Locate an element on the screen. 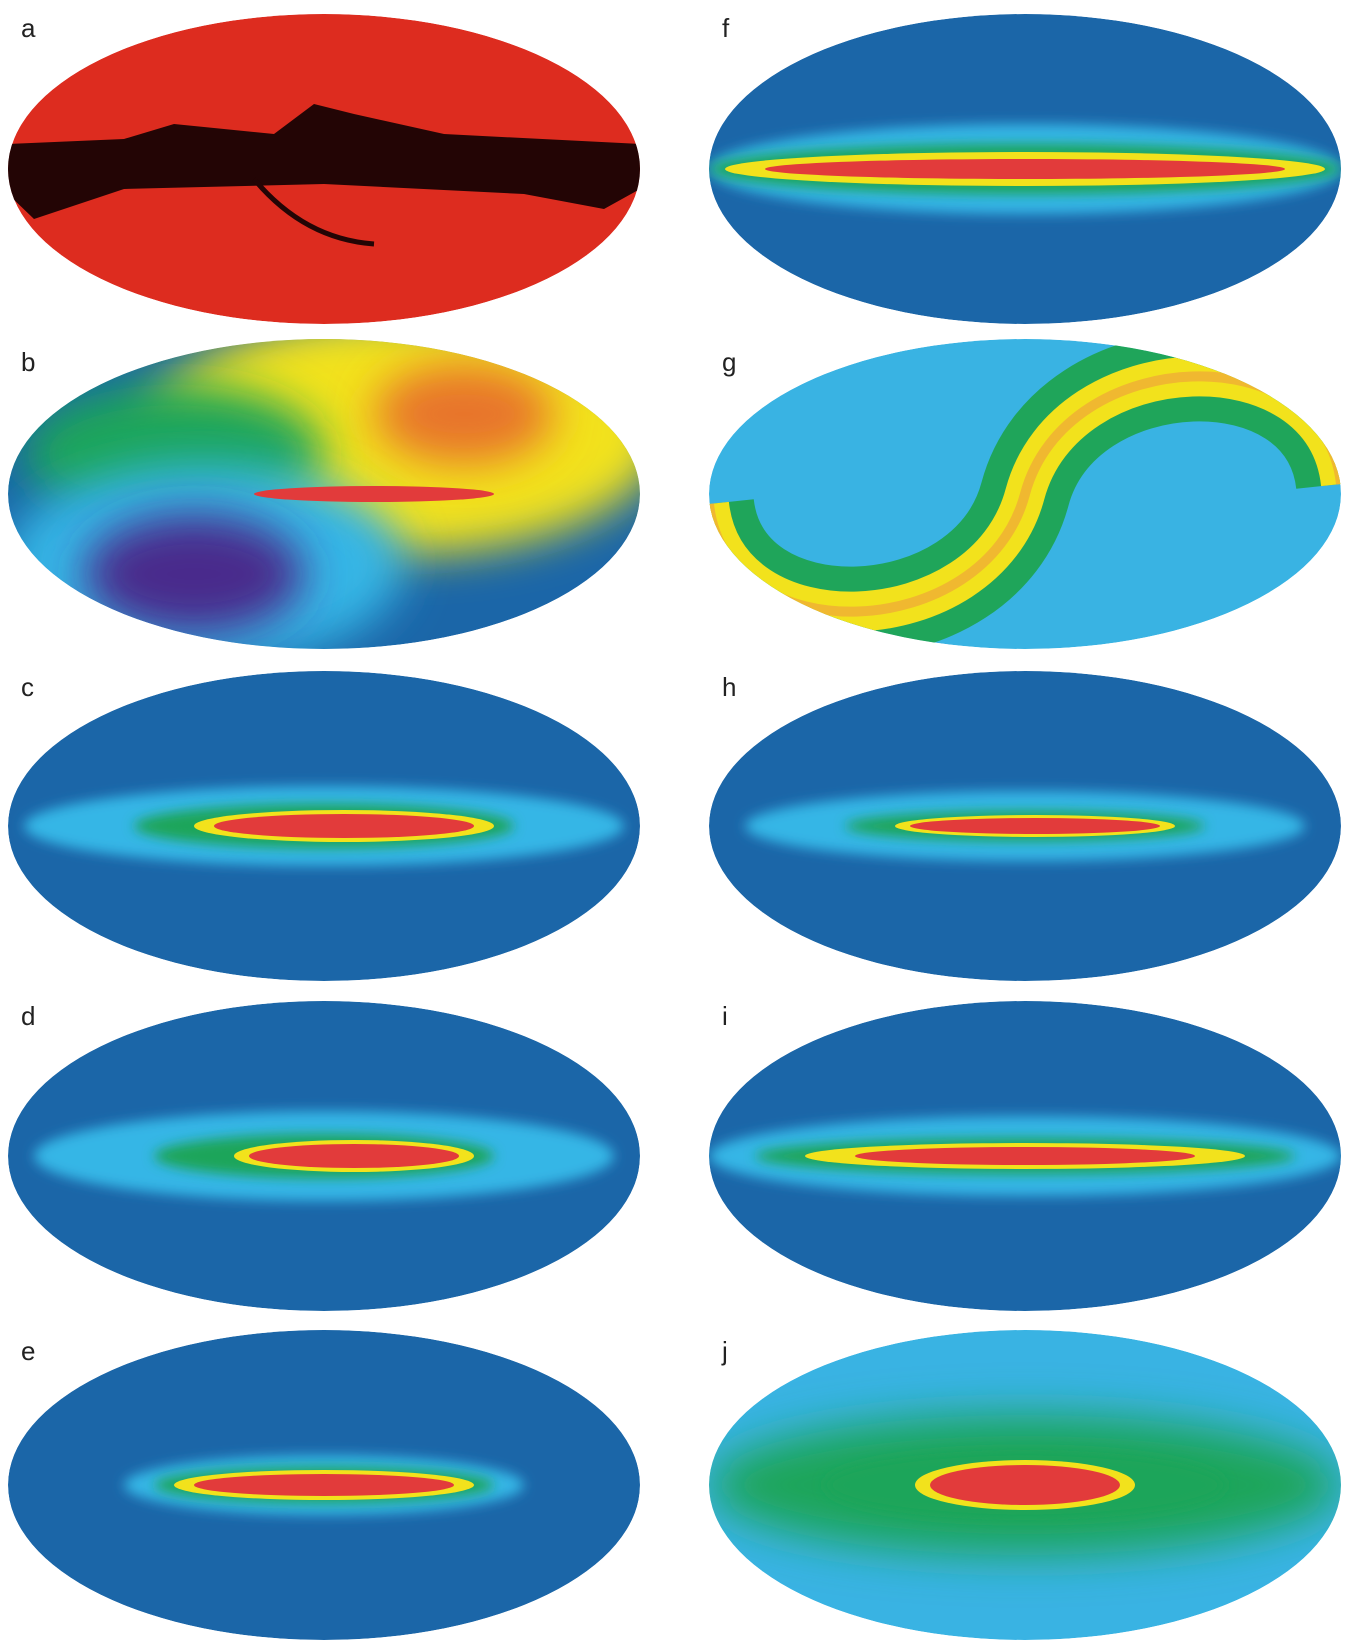  panel-label: i is located at coordinates (725, 1016).